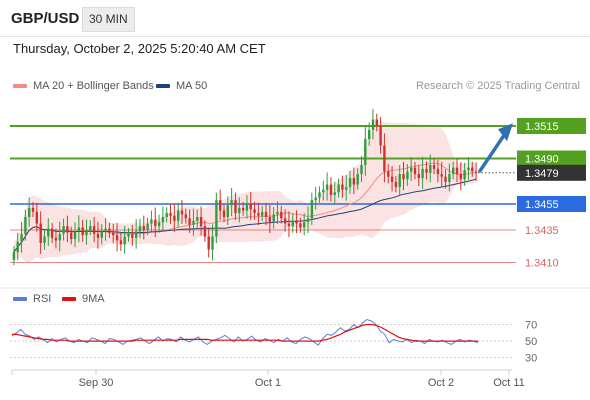 The width and height of the screenshot is (590, 400). What do you see at coordinates (441, 383) in the screenshot?
I see `x-tick-label-oct-2: Oct 2` at bounding box center [441, 383].